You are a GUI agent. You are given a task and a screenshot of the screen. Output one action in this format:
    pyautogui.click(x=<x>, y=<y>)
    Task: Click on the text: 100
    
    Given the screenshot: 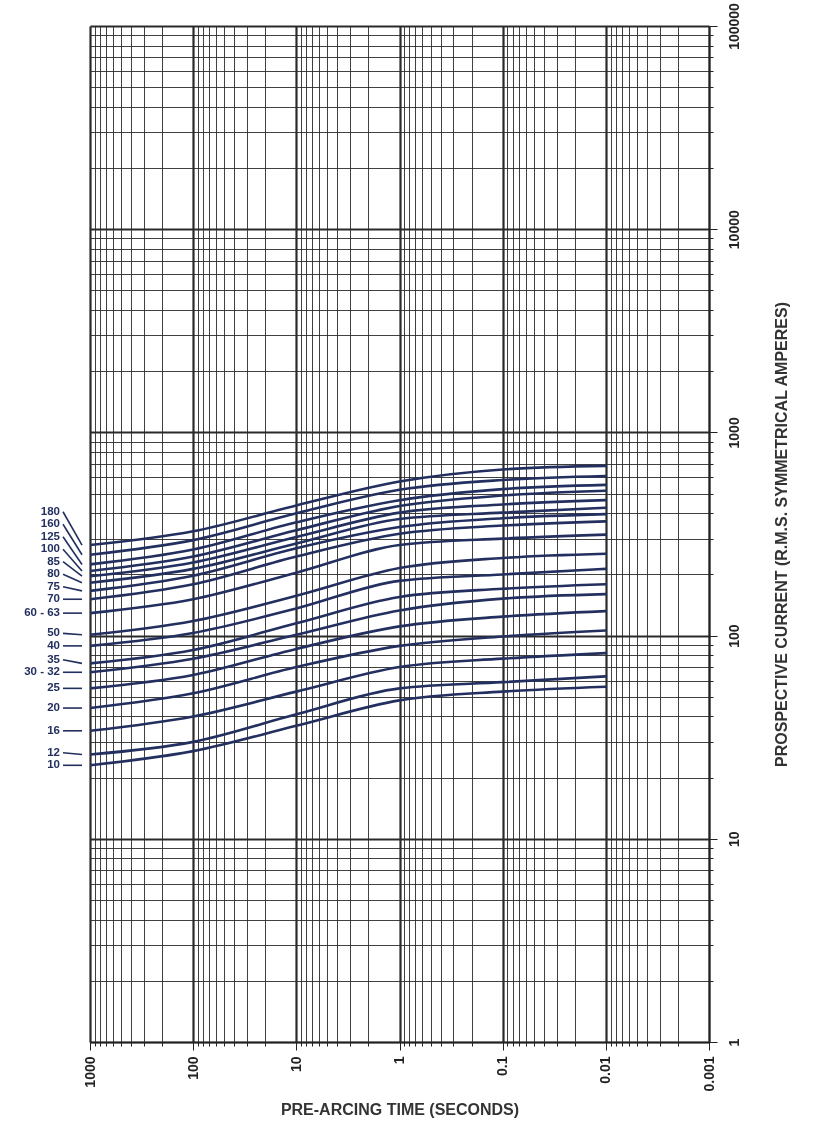 What is the action you would take?
    pyautogui.click(x=50, y=548)
    